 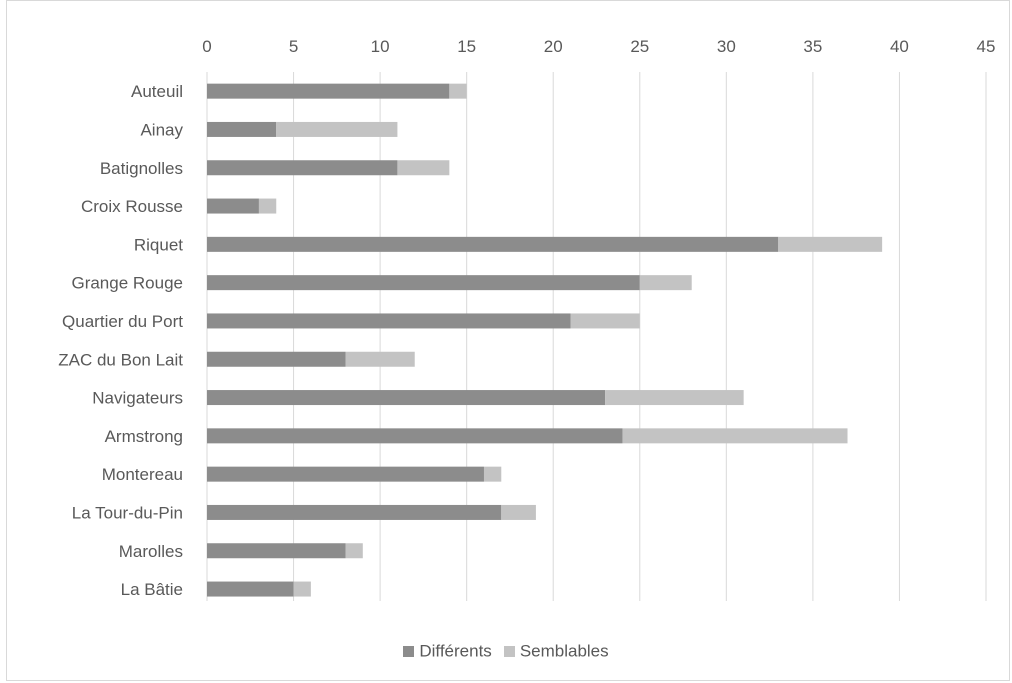 What do you see at coordinates (152, 589) in the screenshot?
I see `category-label: La Bâtie` at bounding box center [152, 589].